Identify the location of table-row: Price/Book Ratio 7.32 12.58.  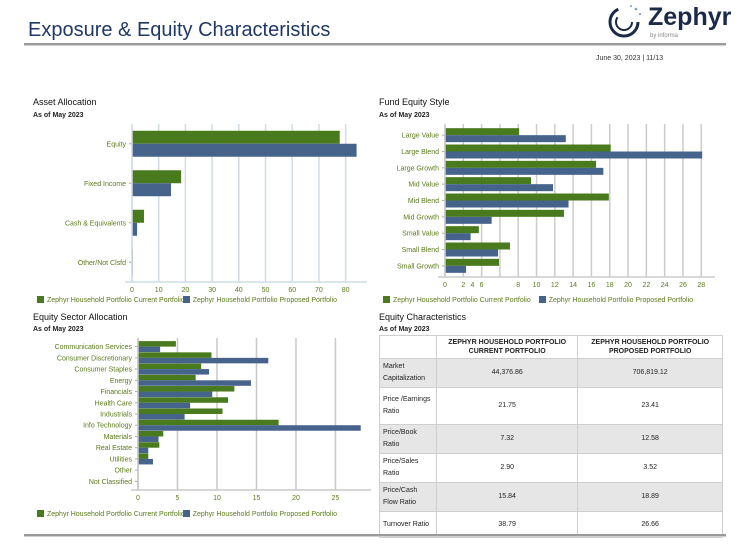
(551, 439).